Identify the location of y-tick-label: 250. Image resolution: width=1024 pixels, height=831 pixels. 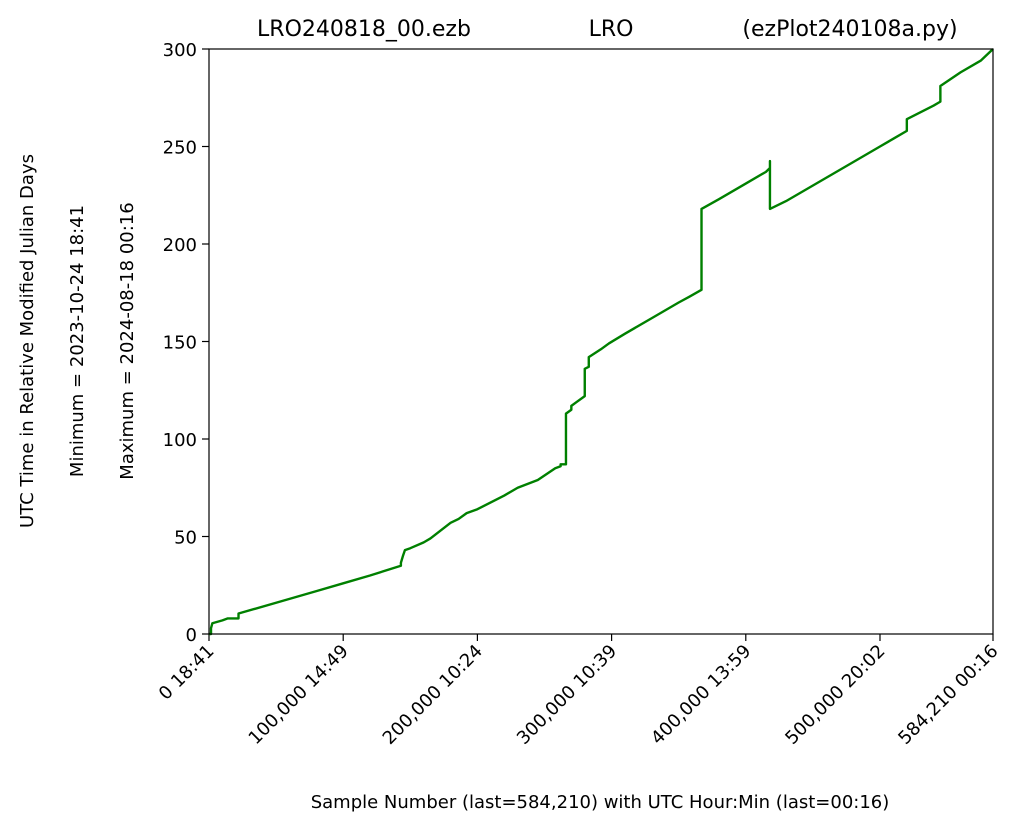
(180, 148).